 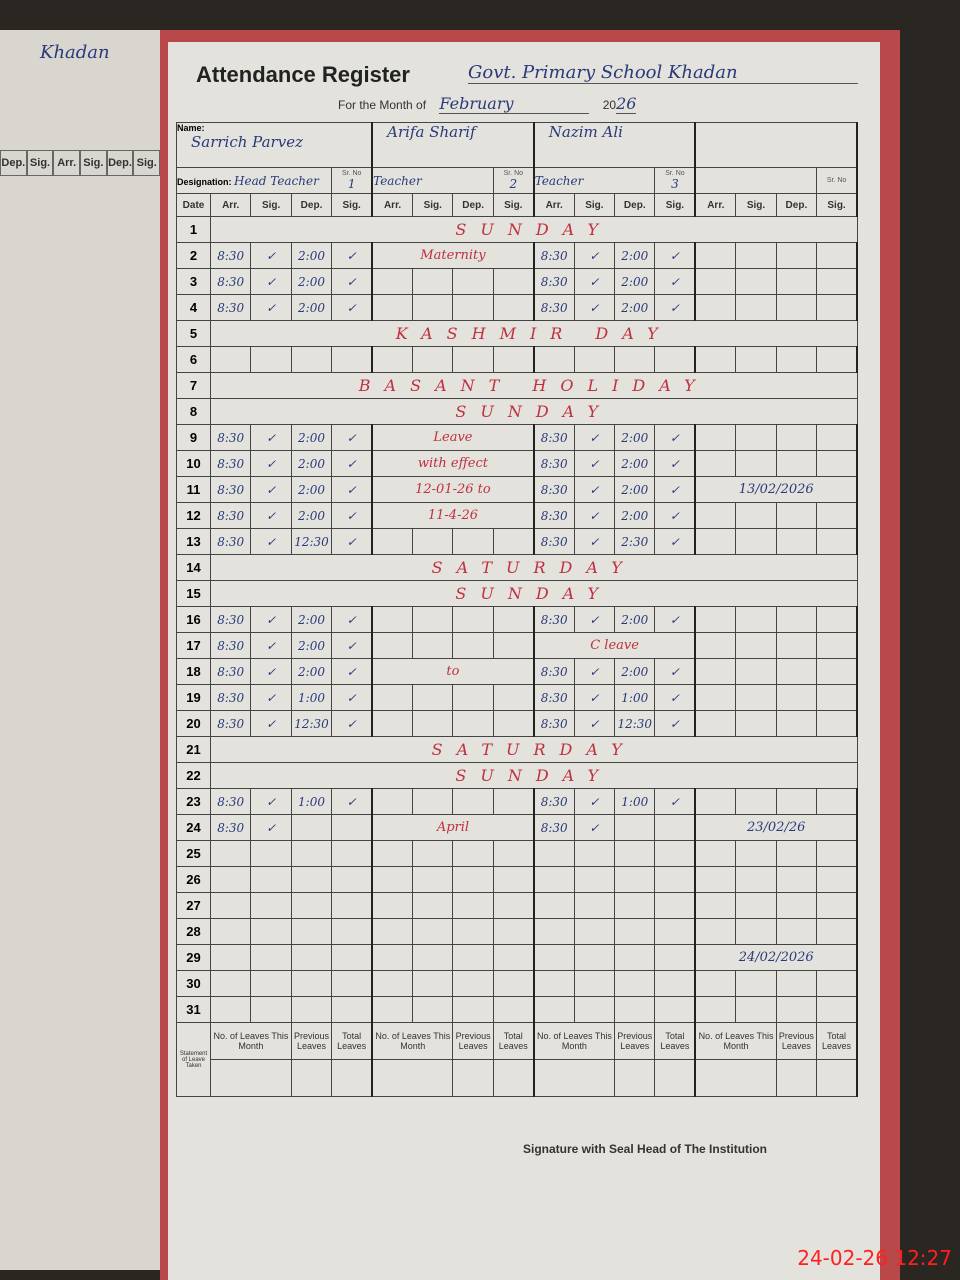 What do you see at coordinates (534, 775) in the screenshot?
I see `holiday-annotation: SUNDAY` at bounding box center [534, 775].